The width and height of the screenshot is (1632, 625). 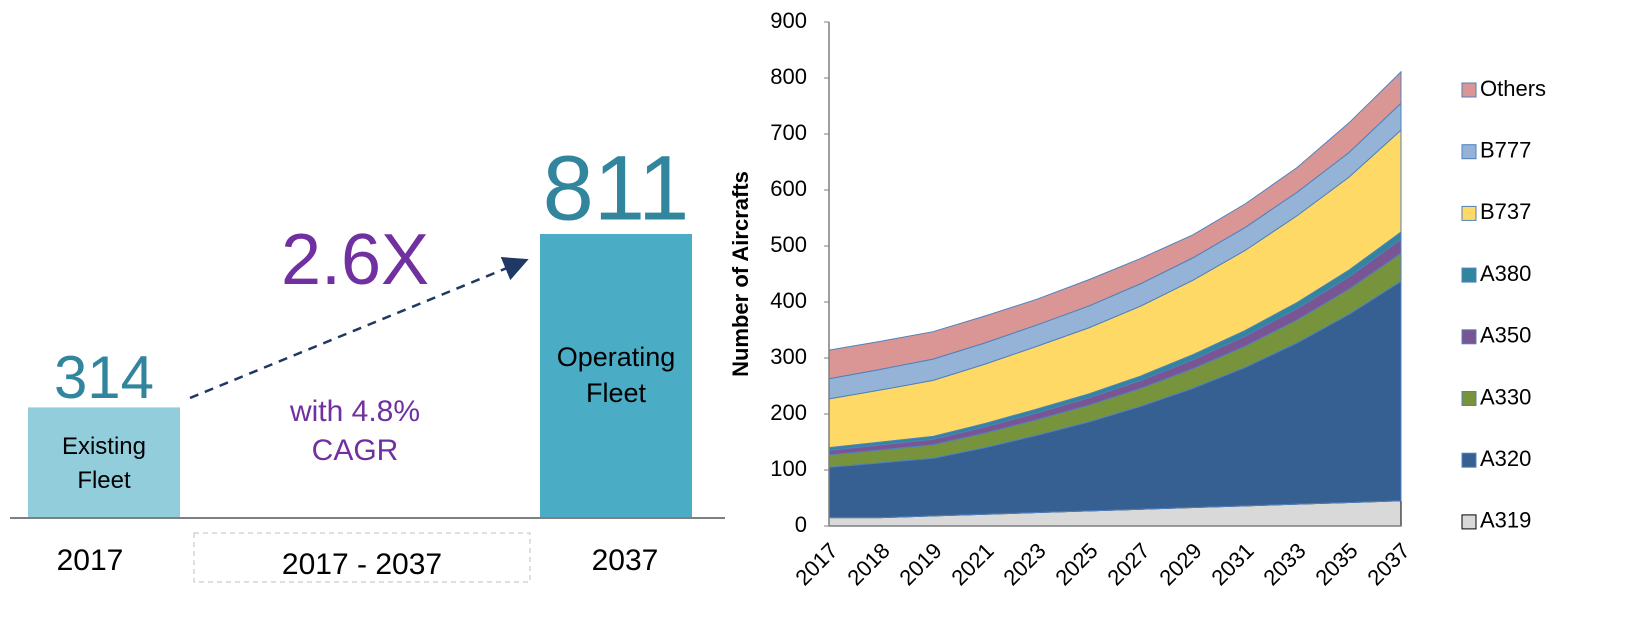 What do you see at coordinates (788, 188) in the screenshot?
I see `y-tick-label: 600` at bounding box center [788, 188].